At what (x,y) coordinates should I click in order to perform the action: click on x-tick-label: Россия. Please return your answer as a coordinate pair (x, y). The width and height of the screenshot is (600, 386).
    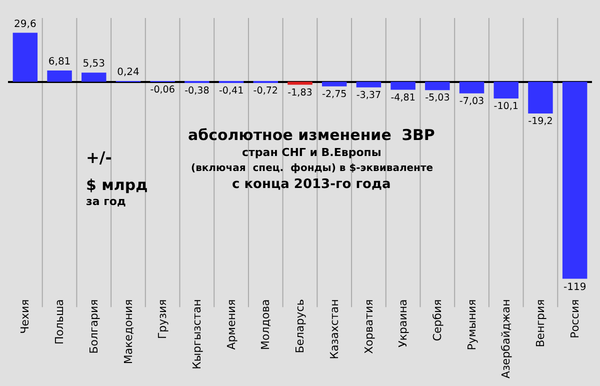
    Looking at the image, I should click on (575, 318).